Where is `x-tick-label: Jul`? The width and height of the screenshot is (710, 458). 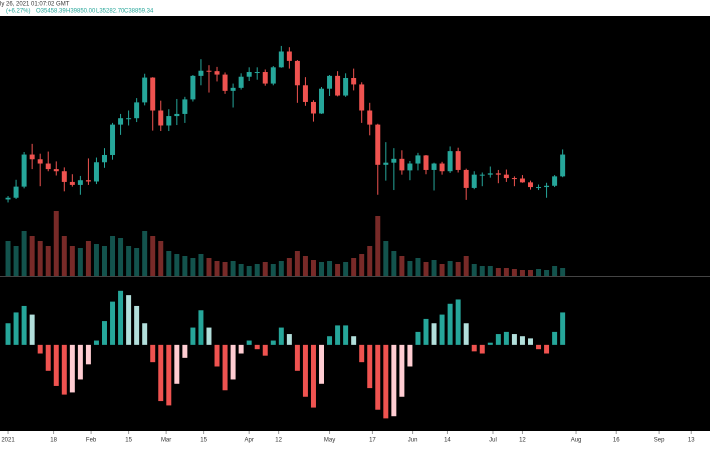 x-tick-label: Jul is located at coordinates (493, 441).